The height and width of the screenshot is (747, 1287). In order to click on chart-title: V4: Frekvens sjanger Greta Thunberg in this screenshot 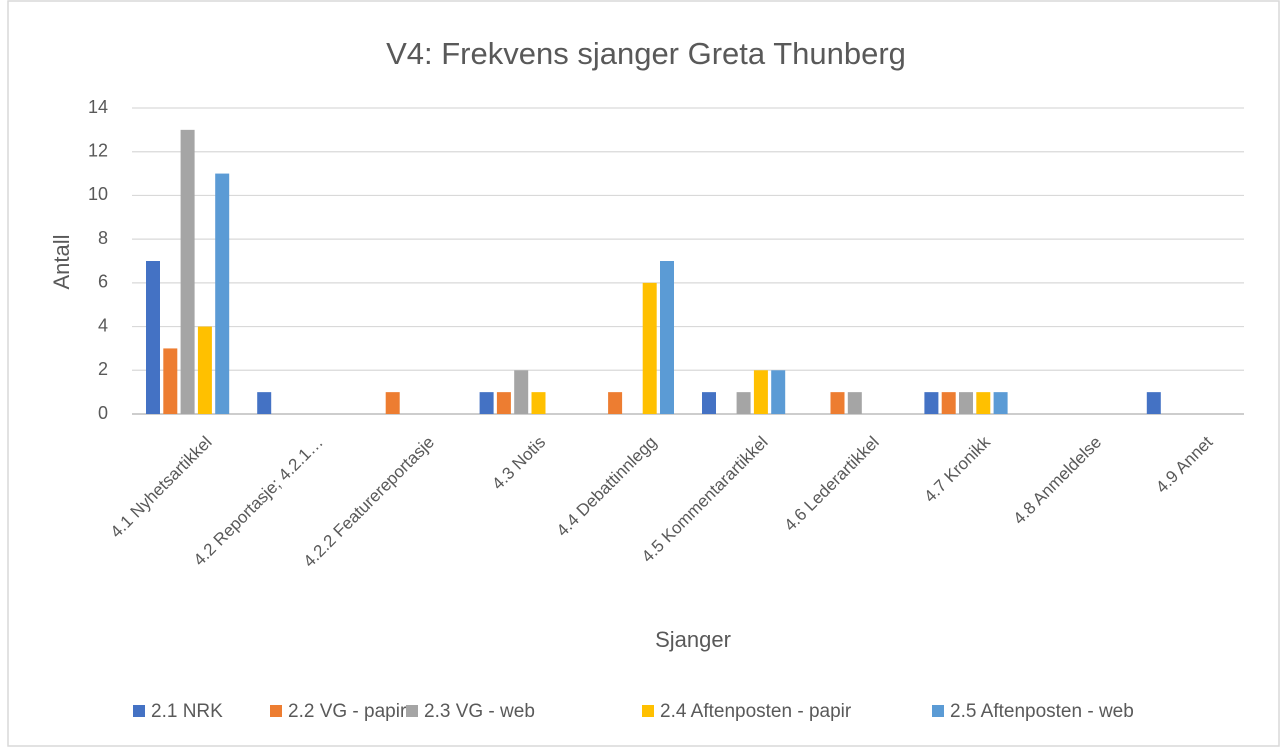, I will do `click(646, 53)`.